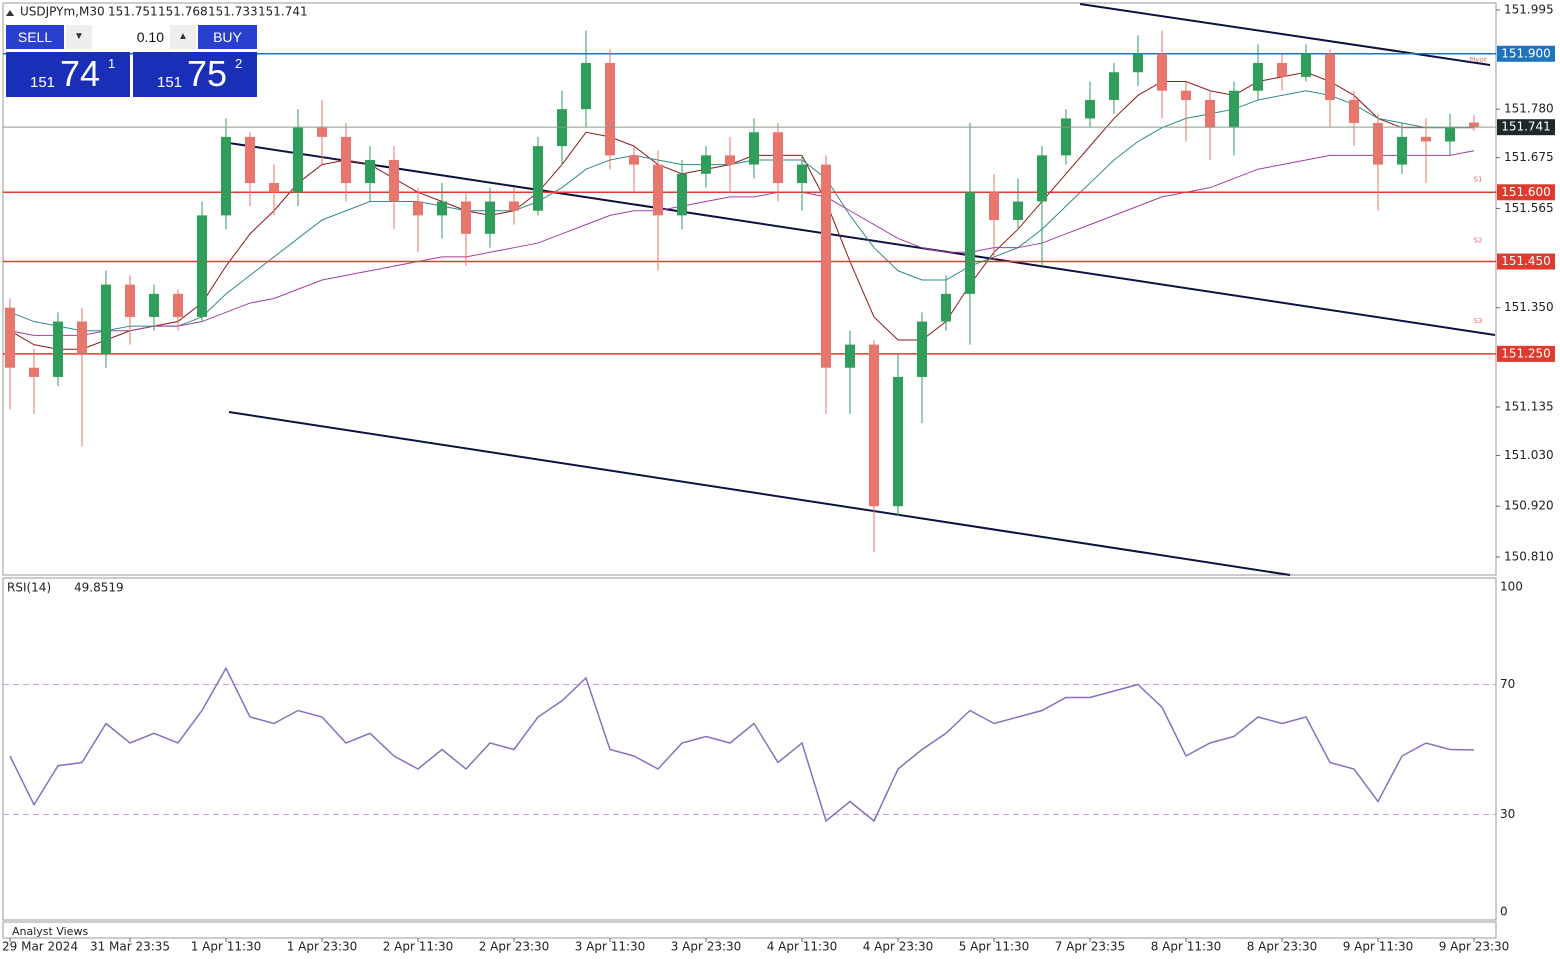 The width and height of the screenshot is (1560, 960). What do you see at coordinates (514, 947) in the screenshot?
I see `x-tick-label: 2 Apr 23:30` at bounding box center [514, 947].